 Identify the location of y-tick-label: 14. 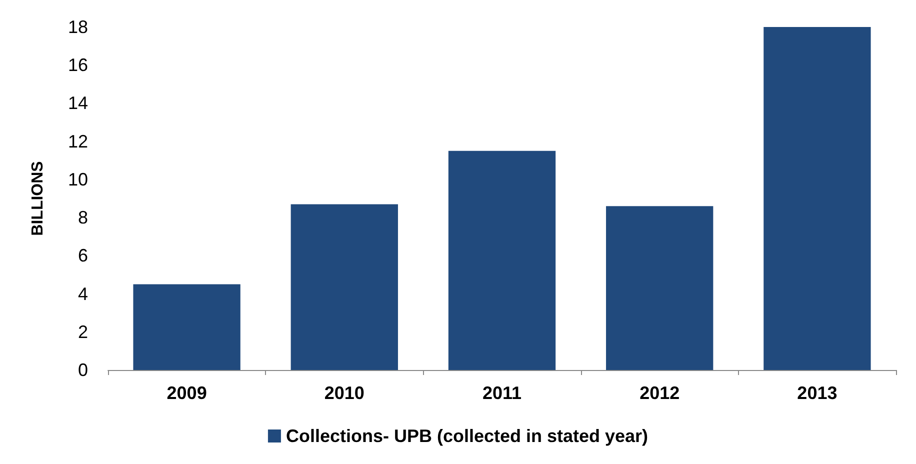
(78, 103).